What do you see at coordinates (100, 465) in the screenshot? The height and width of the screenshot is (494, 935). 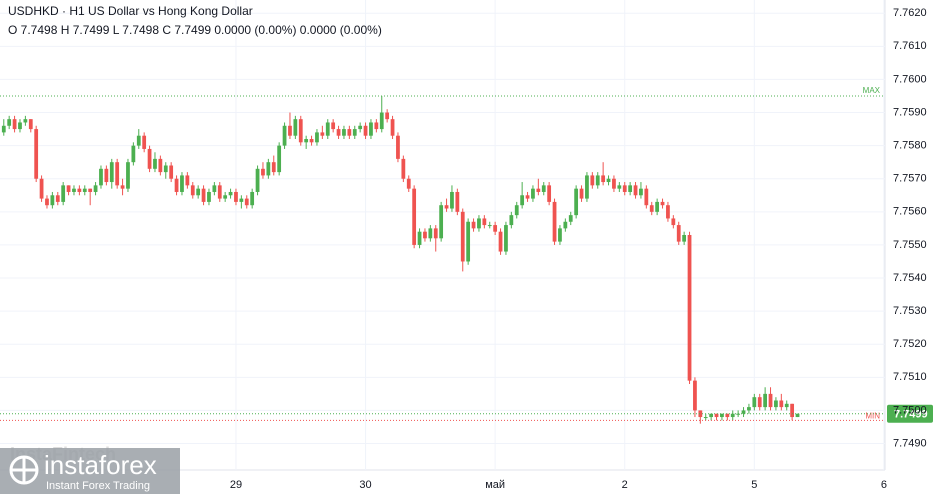 I see `watermark-brand: instaforex` at bounding box center [100, 465].